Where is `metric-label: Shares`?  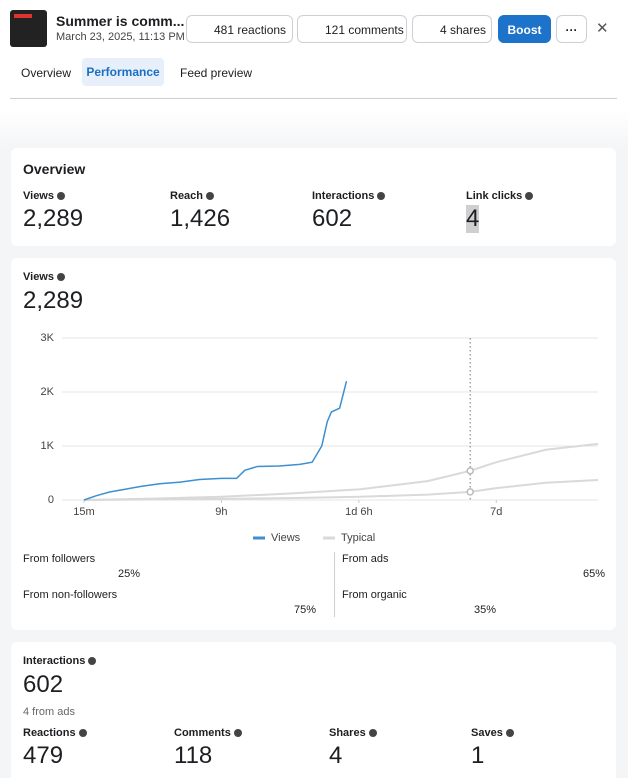 metric-label: Shares is located at coordinates (353, 733).